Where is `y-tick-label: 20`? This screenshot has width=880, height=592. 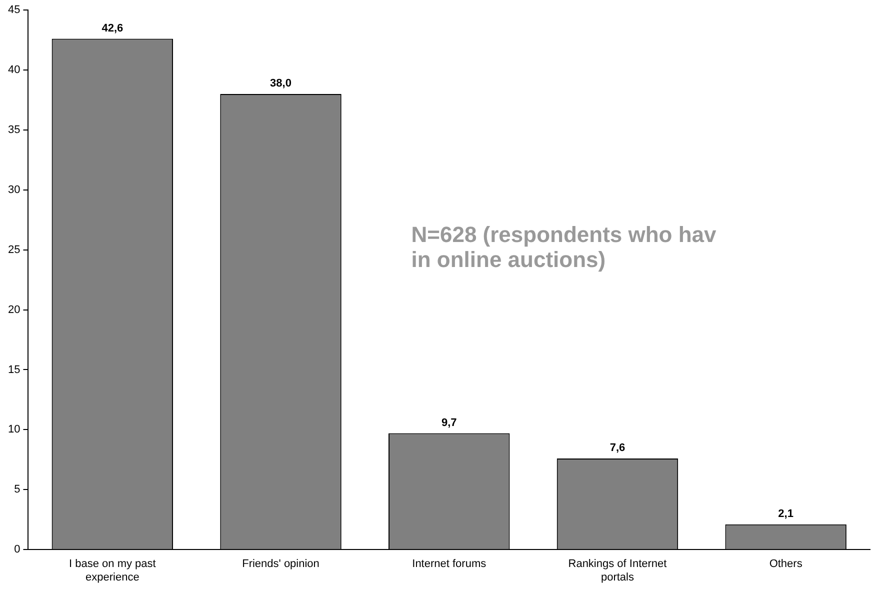 y-tick-label: 20 is located at coordinates (14, 310).